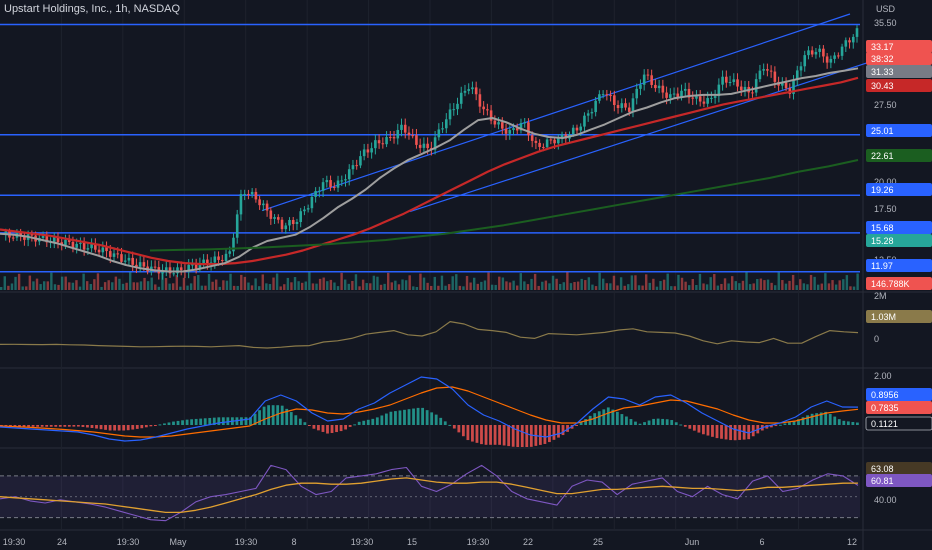 The width and height of the screenshot is (932, 550). I want to click on rsi-badge-label: 60.81, so click(882, 481).